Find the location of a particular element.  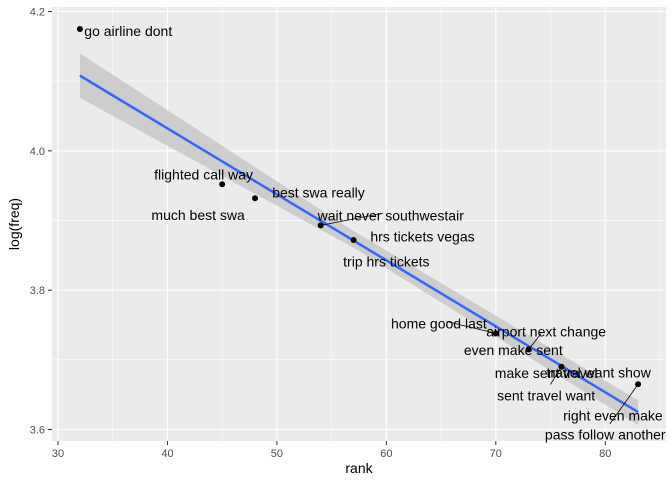

x-tick-label: 80 is located at coordinates (605, 454).